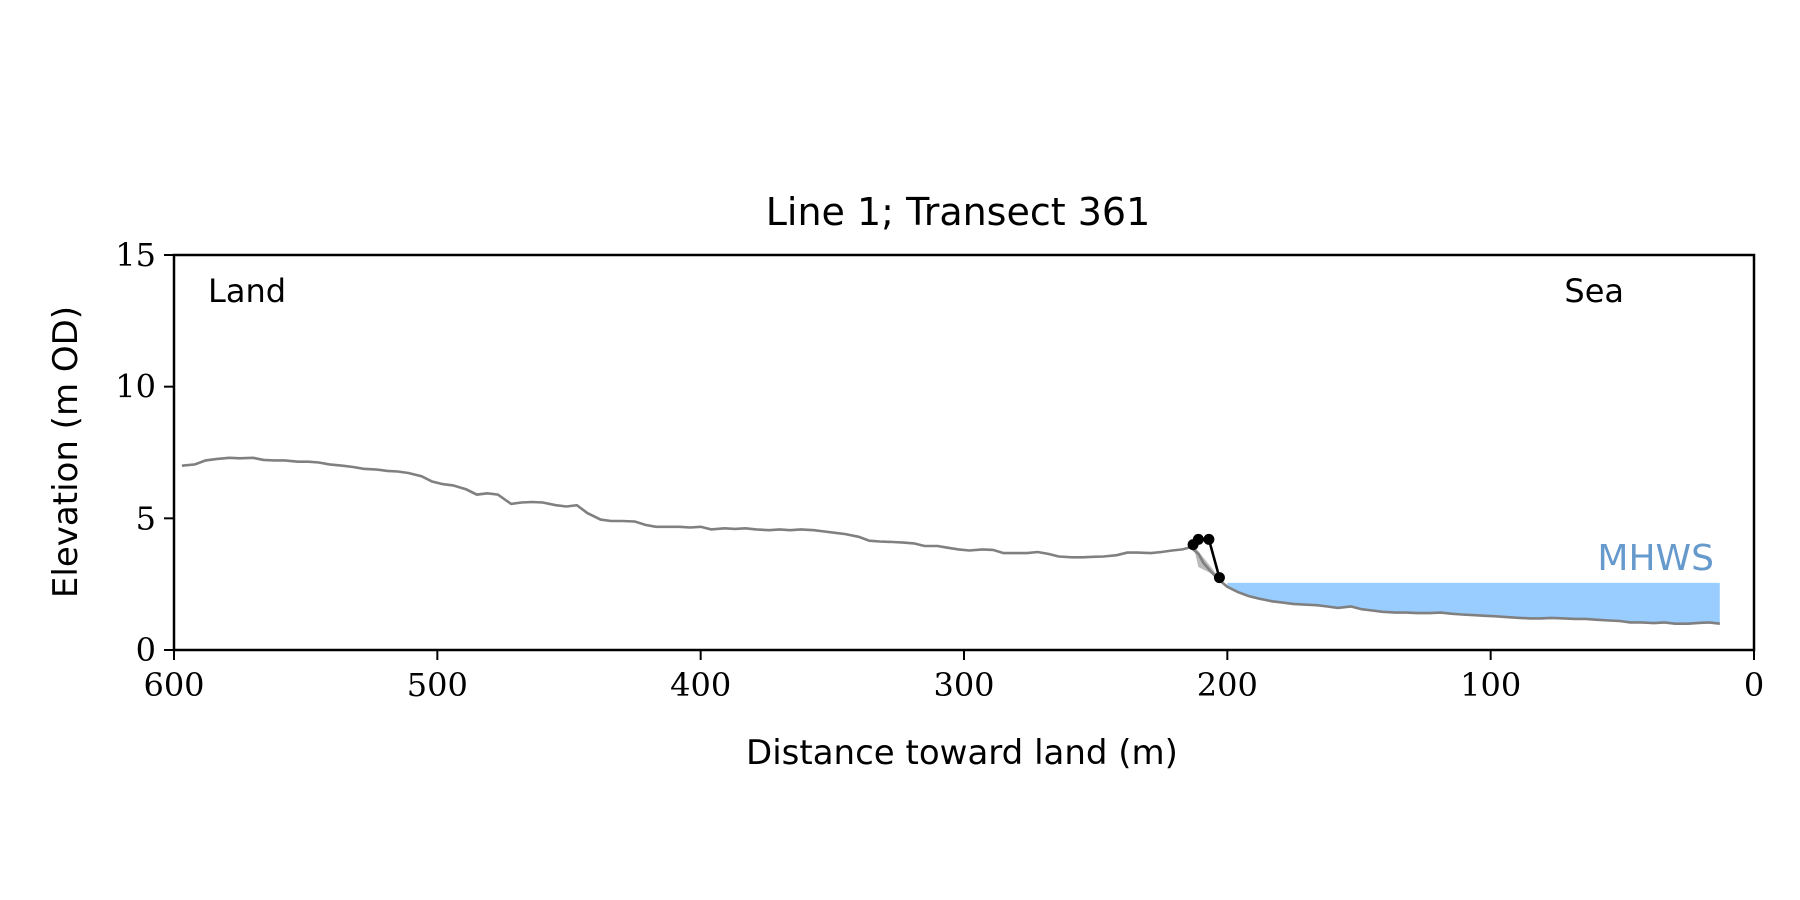 The height and width of the screenshot is (900, 1800). Describe the element at coordinates (135, 255) in the screenshot. I see `y-tick-label: 15` at that location.